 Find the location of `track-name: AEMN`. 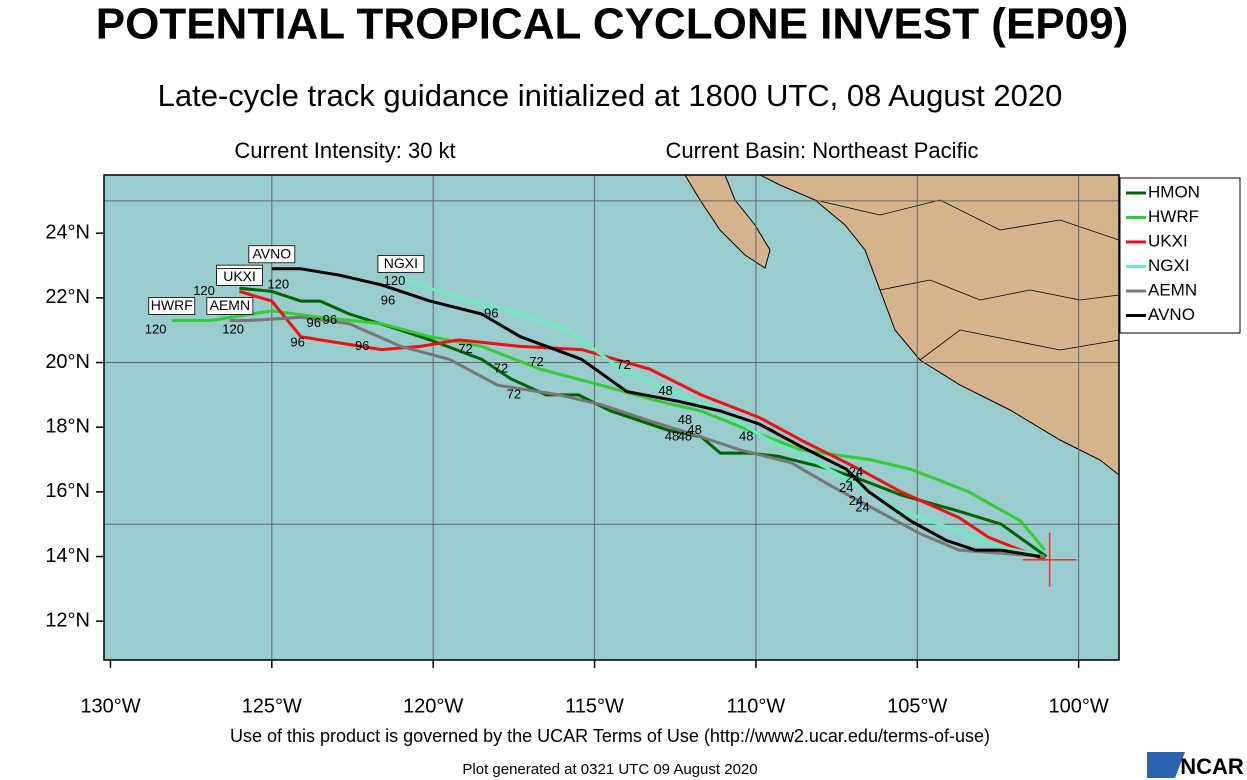

track-name: AEMN is located at coordinates (230, 305).